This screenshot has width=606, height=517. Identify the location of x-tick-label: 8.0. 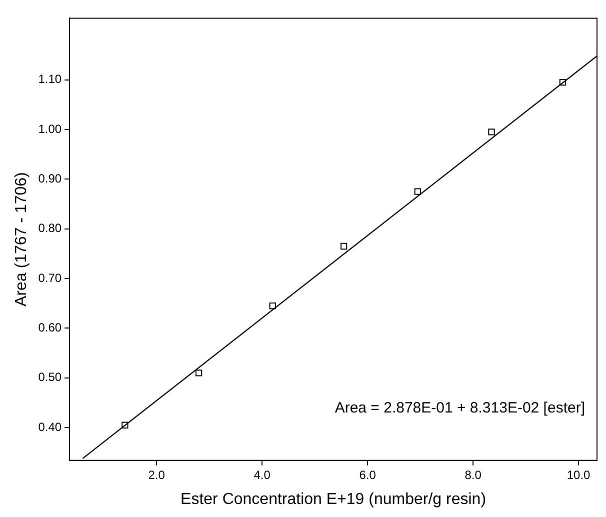
(473, 475).